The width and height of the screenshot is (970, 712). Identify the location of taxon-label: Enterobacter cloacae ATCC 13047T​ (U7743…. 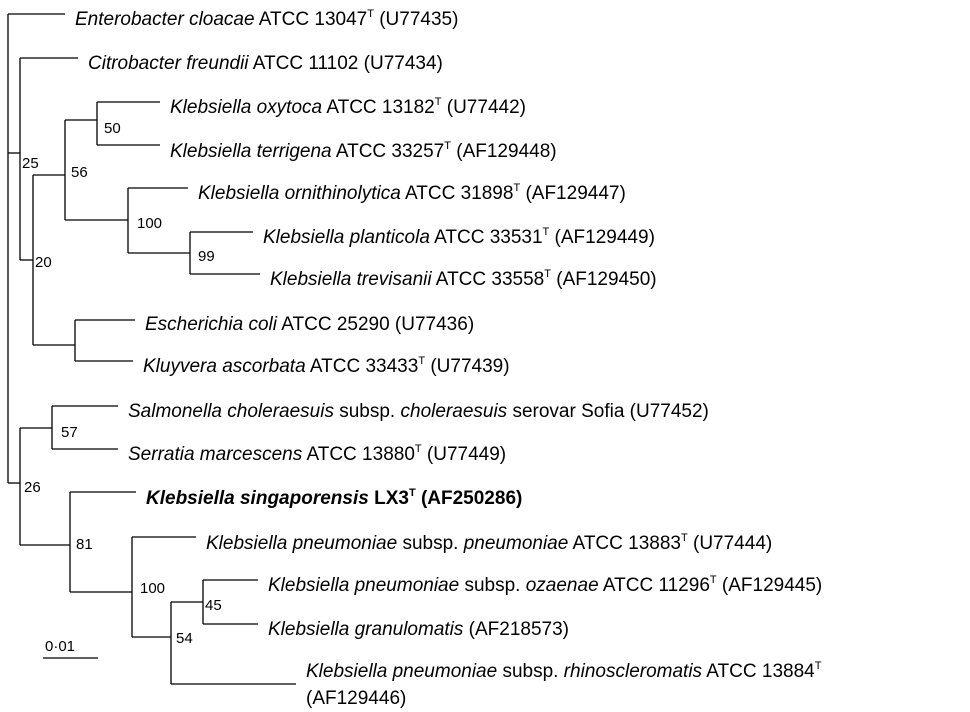
(266, 19).